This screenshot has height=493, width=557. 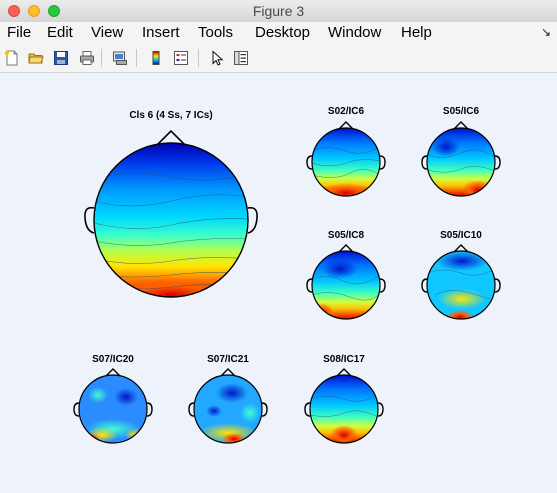 I want to click on plot-title-cluster: Cls 6 (4 Ss, 7 ICs), so click(x=171, y=115).